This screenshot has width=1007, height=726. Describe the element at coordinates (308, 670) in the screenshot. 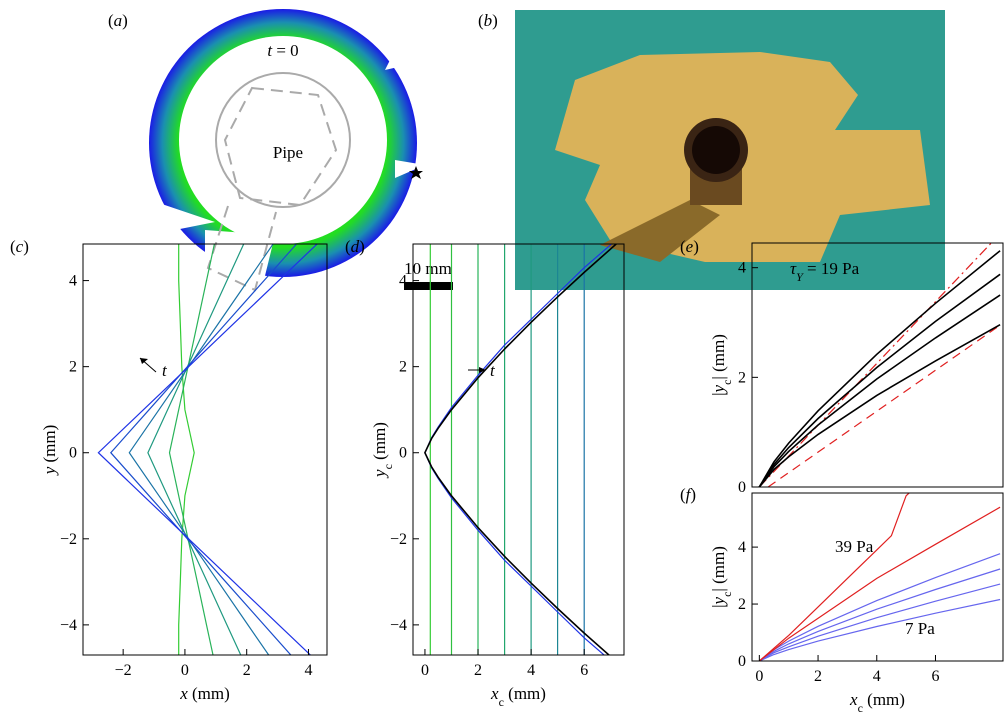

I see `x-tick-label: 4` at that location.